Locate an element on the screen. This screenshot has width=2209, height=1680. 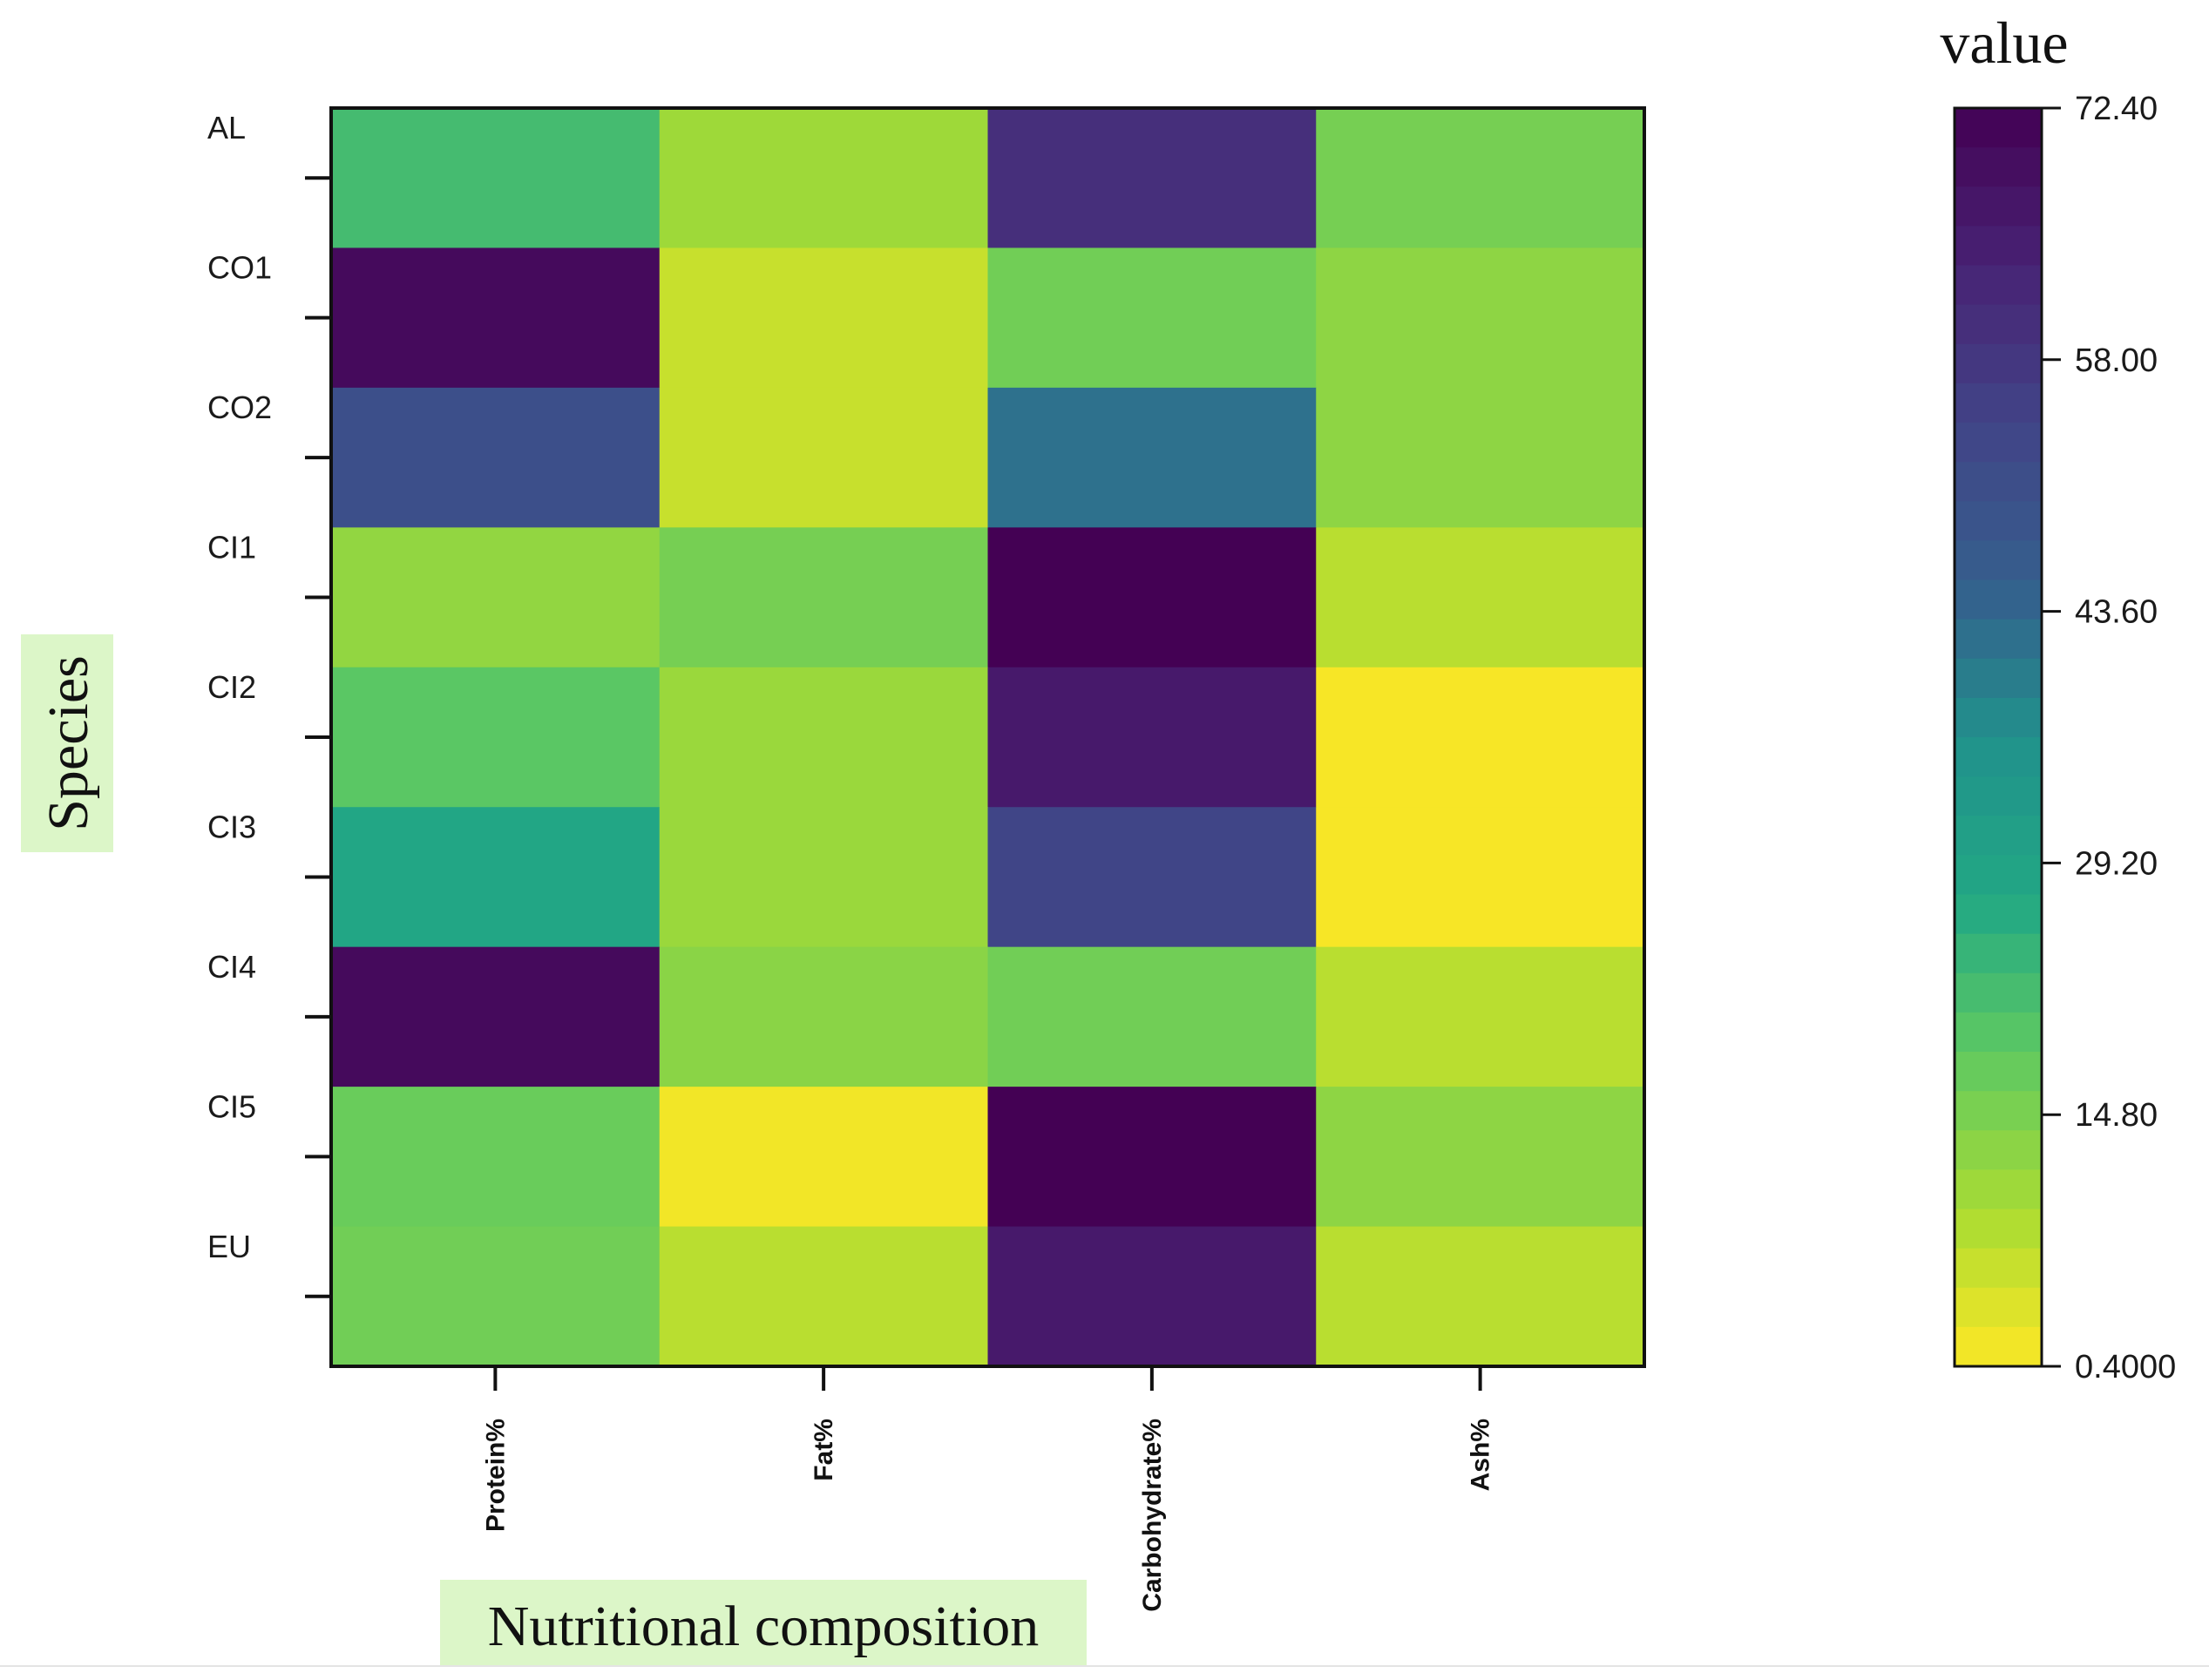
colorbar-tick-label: 29.20 is located at coordinates (2116, 863).